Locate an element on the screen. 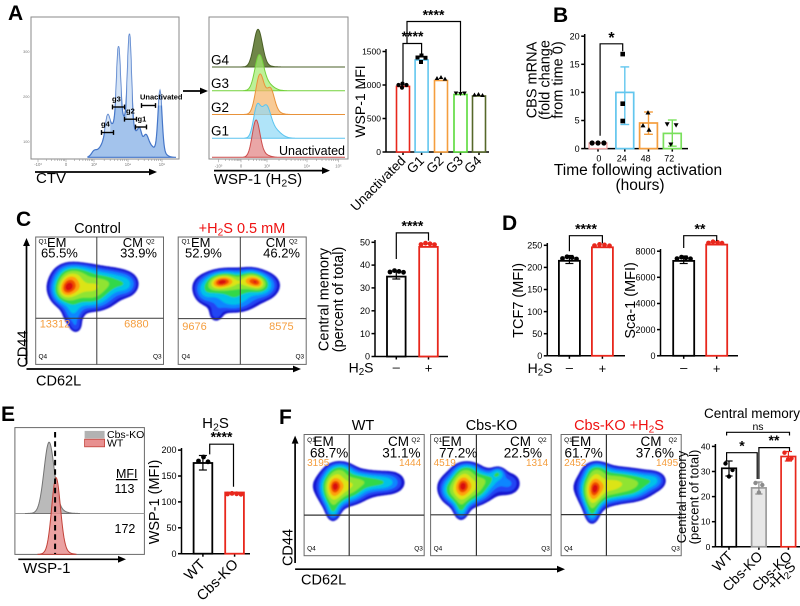  svg-text: (percent of total) is located at coordinates (694, 497).